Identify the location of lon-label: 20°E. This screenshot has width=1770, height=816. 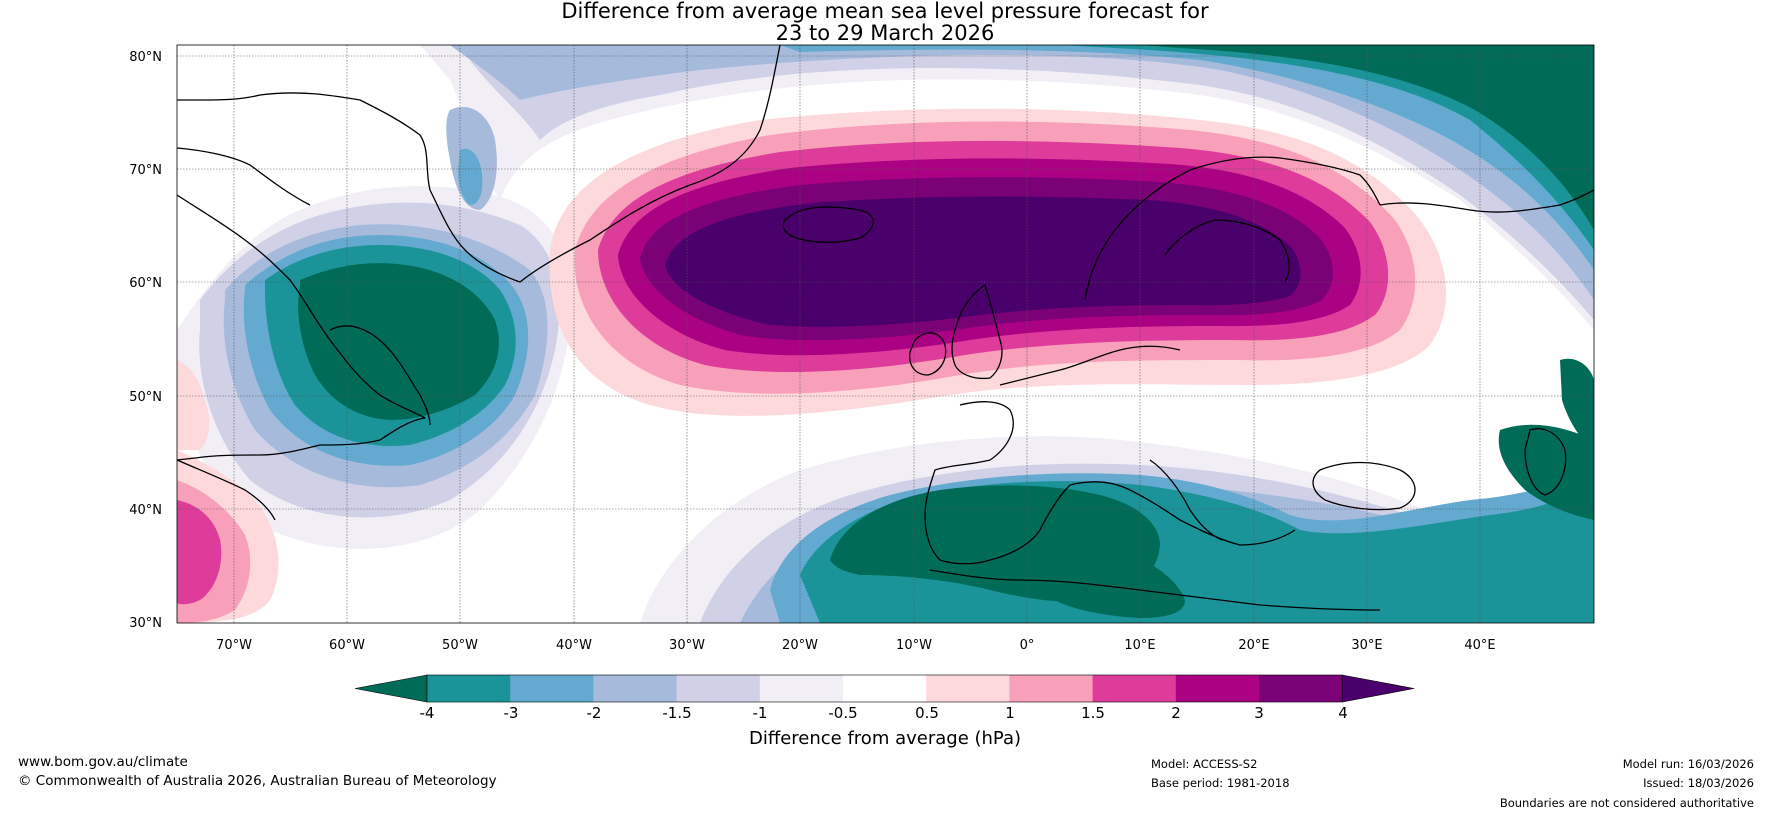
(1253, 645).